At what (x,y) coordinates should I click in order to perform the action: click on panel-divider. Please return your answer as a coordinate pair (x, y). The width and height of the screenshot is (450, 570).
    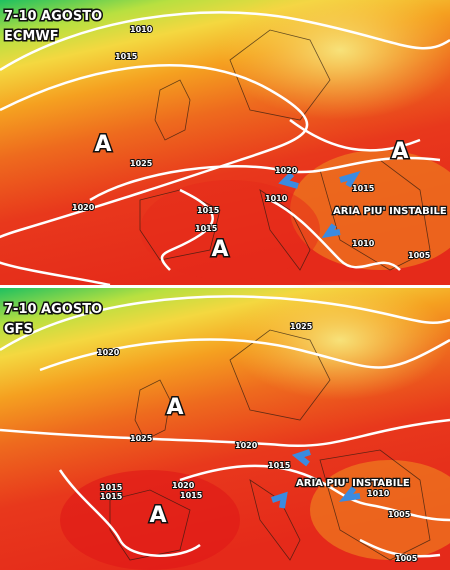
    Looking at the image, I should click on (225, 286).